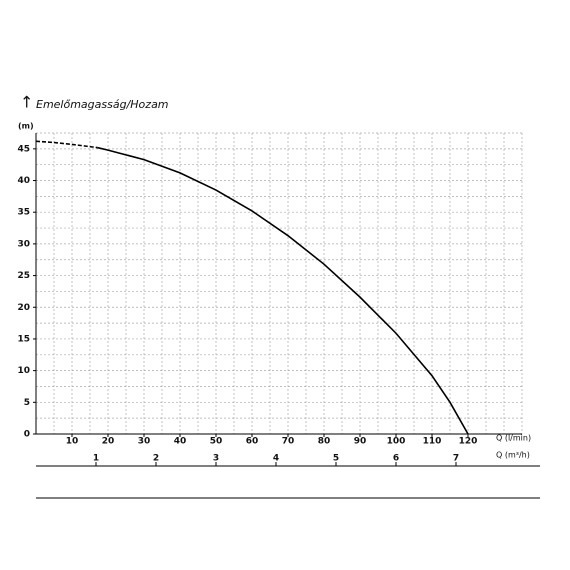 This screenshot has width=570, height=570. Describe the element at coordinates (23, 339) in the screenshot. I see `y-tick-label: 15` at that location.